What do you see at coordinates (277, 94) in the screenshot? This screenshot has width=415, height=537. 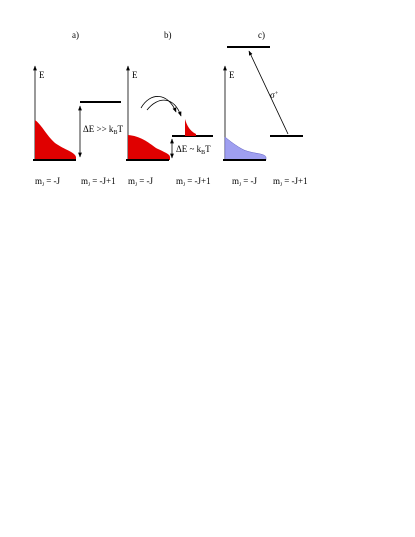 I see `text-part: +` at bounding box center [277, 94].